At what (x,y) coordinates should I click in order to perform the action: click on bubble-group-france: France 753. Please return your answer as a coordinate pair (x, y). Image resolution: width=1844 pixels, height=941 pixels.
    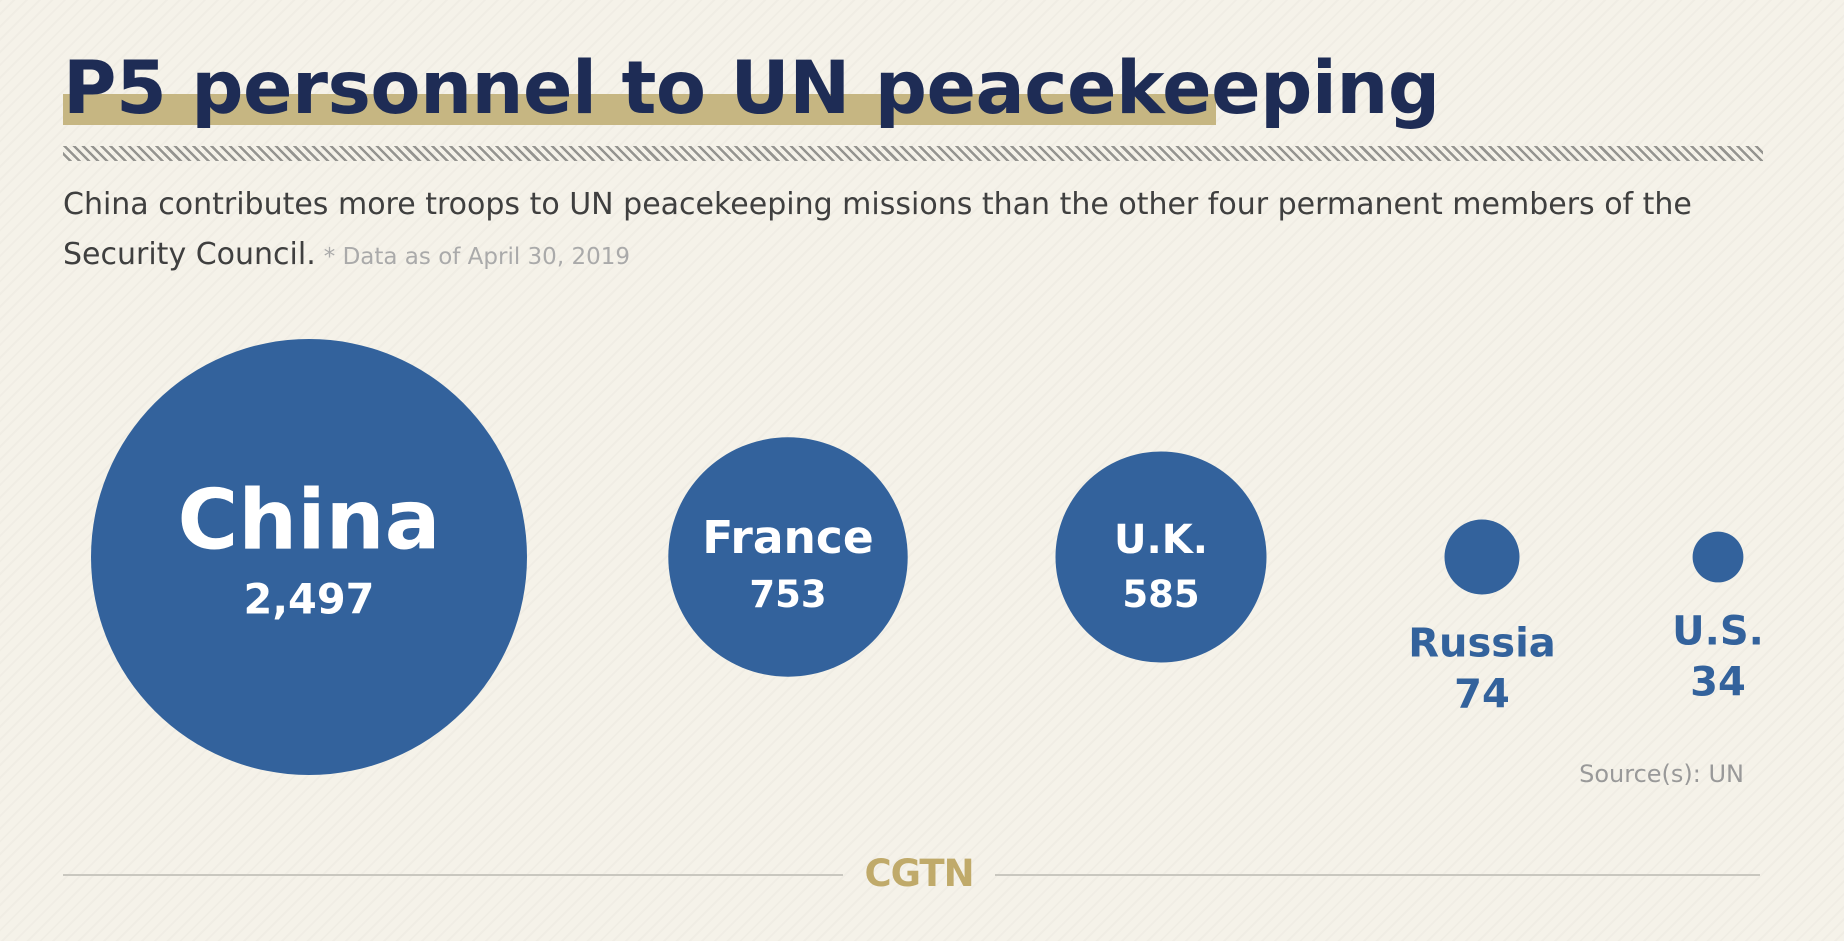
    Looking at the image, I should click on (788, 557).